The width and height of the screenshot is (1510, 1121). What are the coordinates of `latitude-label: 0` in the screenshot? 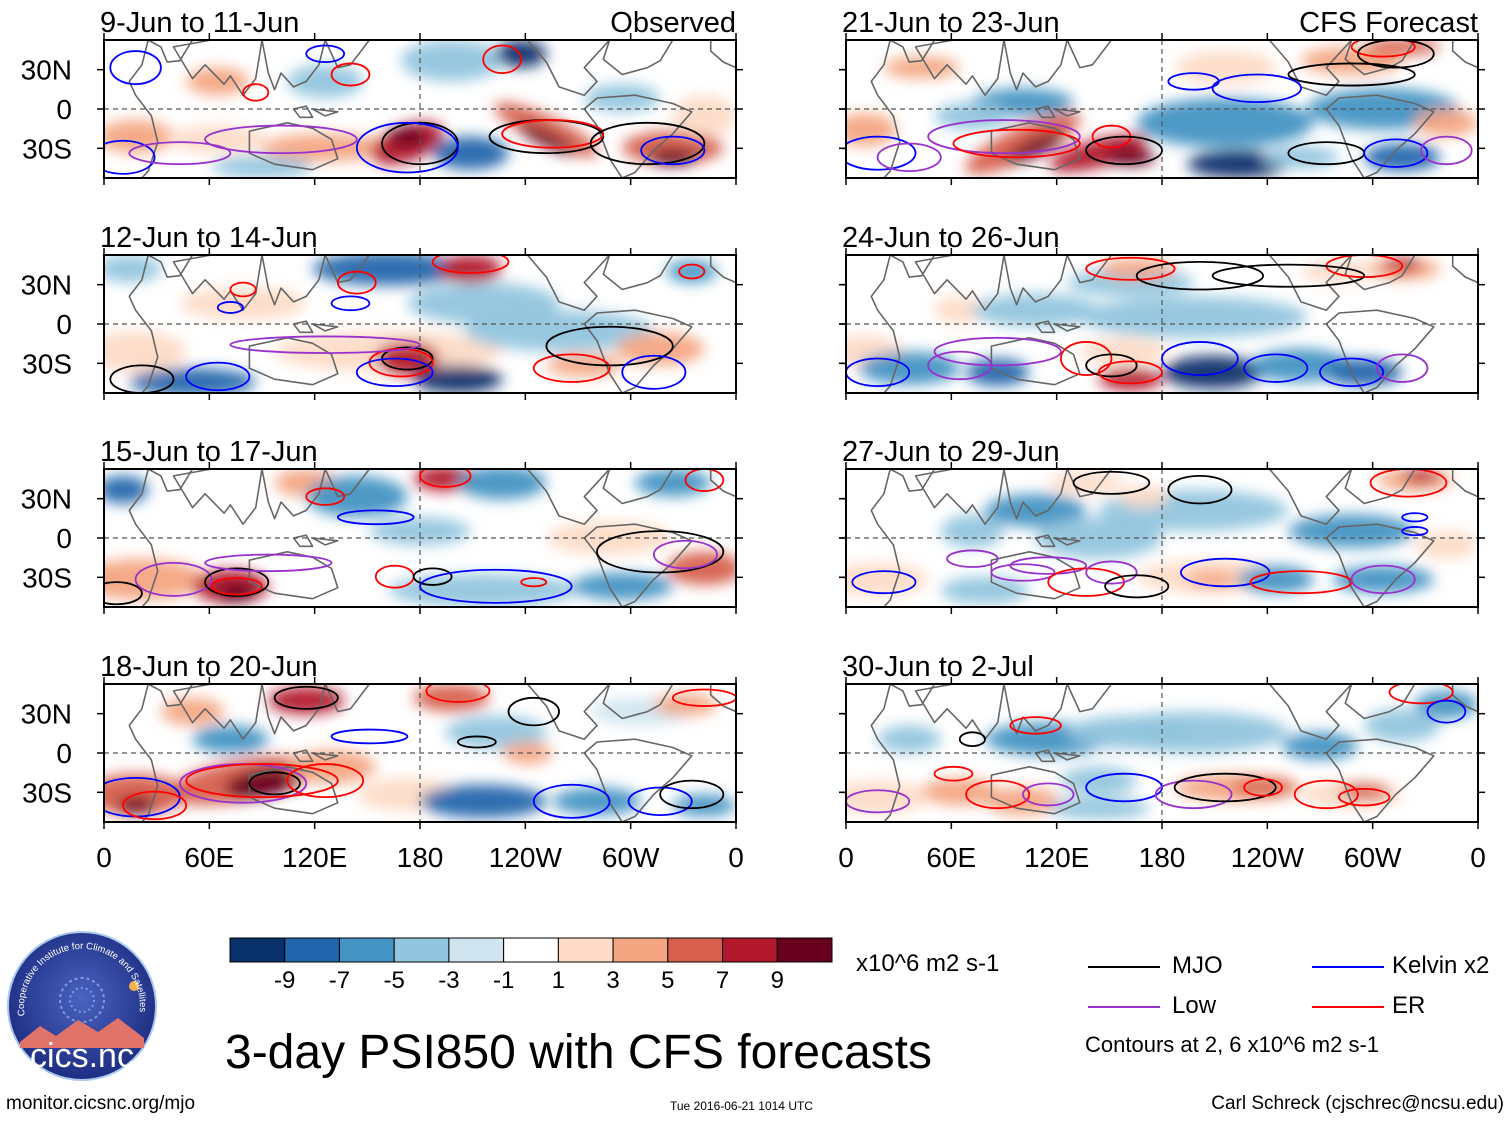 It's located at (64, 324).